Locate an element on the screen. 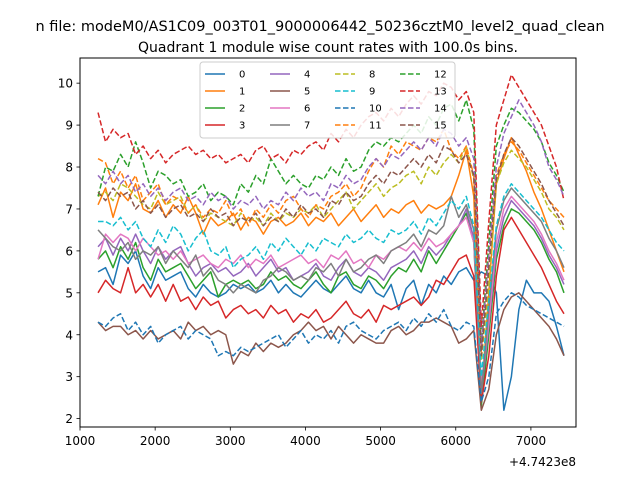  x-axis-offset-label: +4.7423e8 is located at coordinates (542, 462).